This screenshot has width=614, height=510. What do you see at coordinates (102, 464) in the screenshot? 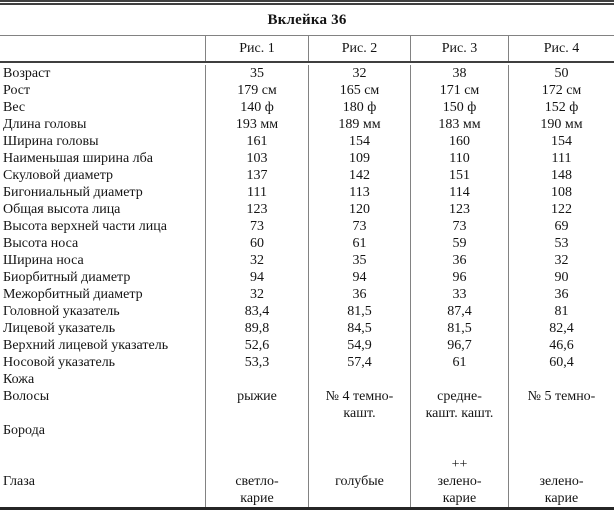
I see `row-label` at bounding box center [102, 464].